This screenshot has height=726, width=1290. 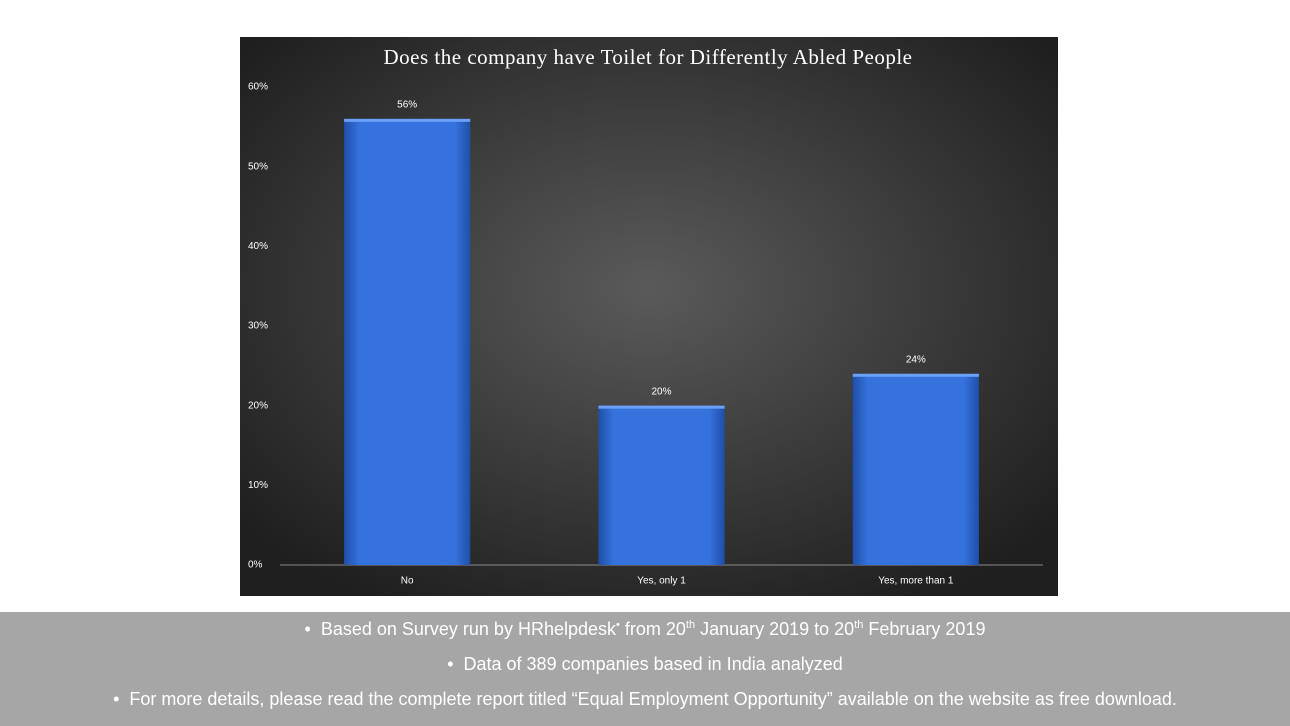 What do you see at coordinates (661, 581) in the screenshot?
I see `x-tick-label: Yes, only 1` at bounding box center [661, 581].